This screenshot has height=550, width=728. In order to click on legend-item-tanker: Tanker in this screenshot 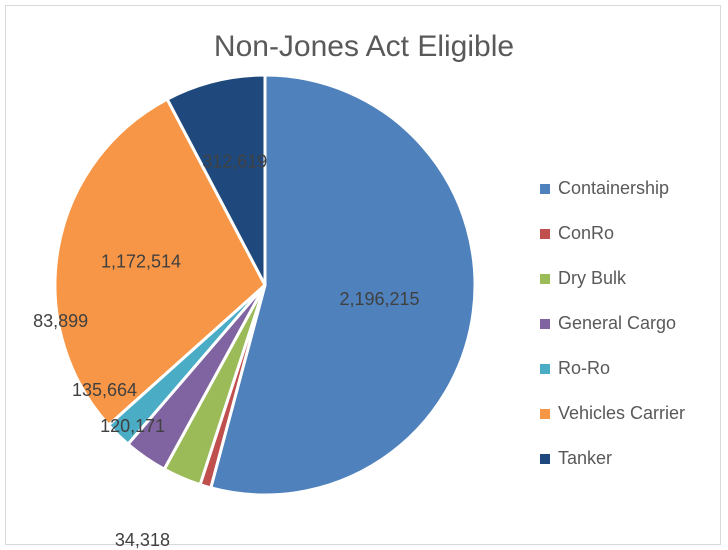, I will do `click(612, 458)`.